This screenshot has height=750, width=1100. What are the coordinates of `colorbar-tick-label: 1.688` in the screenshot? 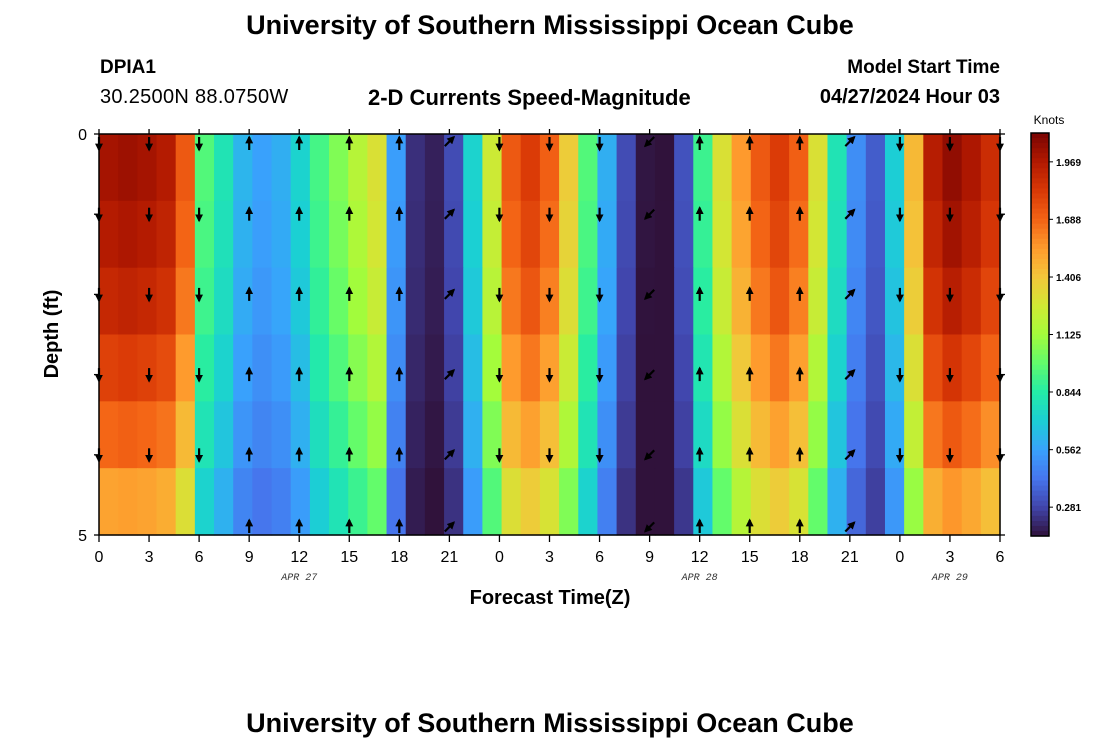 It's located at (1068, 220).